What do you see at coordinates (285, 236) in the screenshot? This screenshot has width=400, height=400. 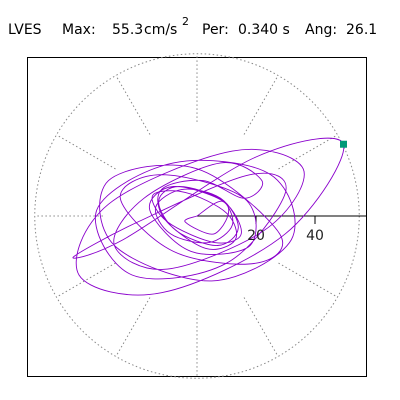 I see `tick-labels: 20 40` at bounding box center [285, 236].